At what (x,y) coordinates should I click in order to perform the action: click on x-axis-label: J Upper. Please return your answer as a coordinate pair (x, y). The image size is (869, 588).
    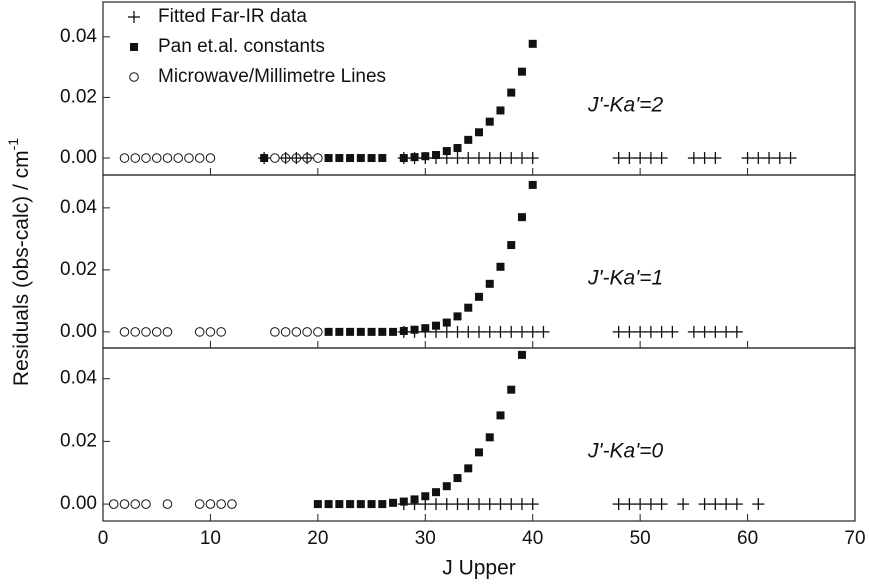
    Looking at the image, I should click on (479, 568).